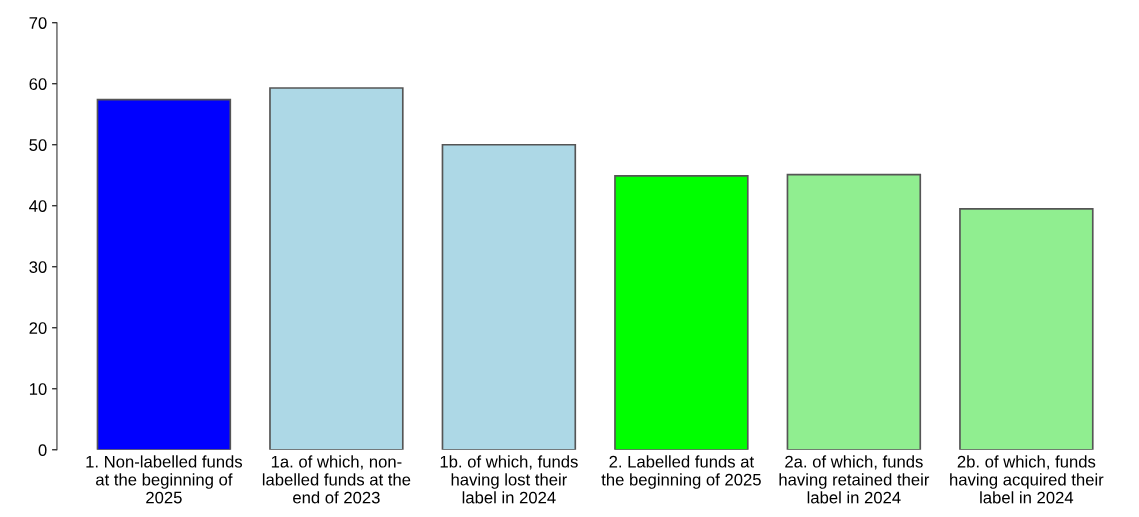 The width and height of the screenshot is (1139, 517). Describe the element at coordinates (38, 389) in the screenshot. I see `y-tick-label: 10` at that location.